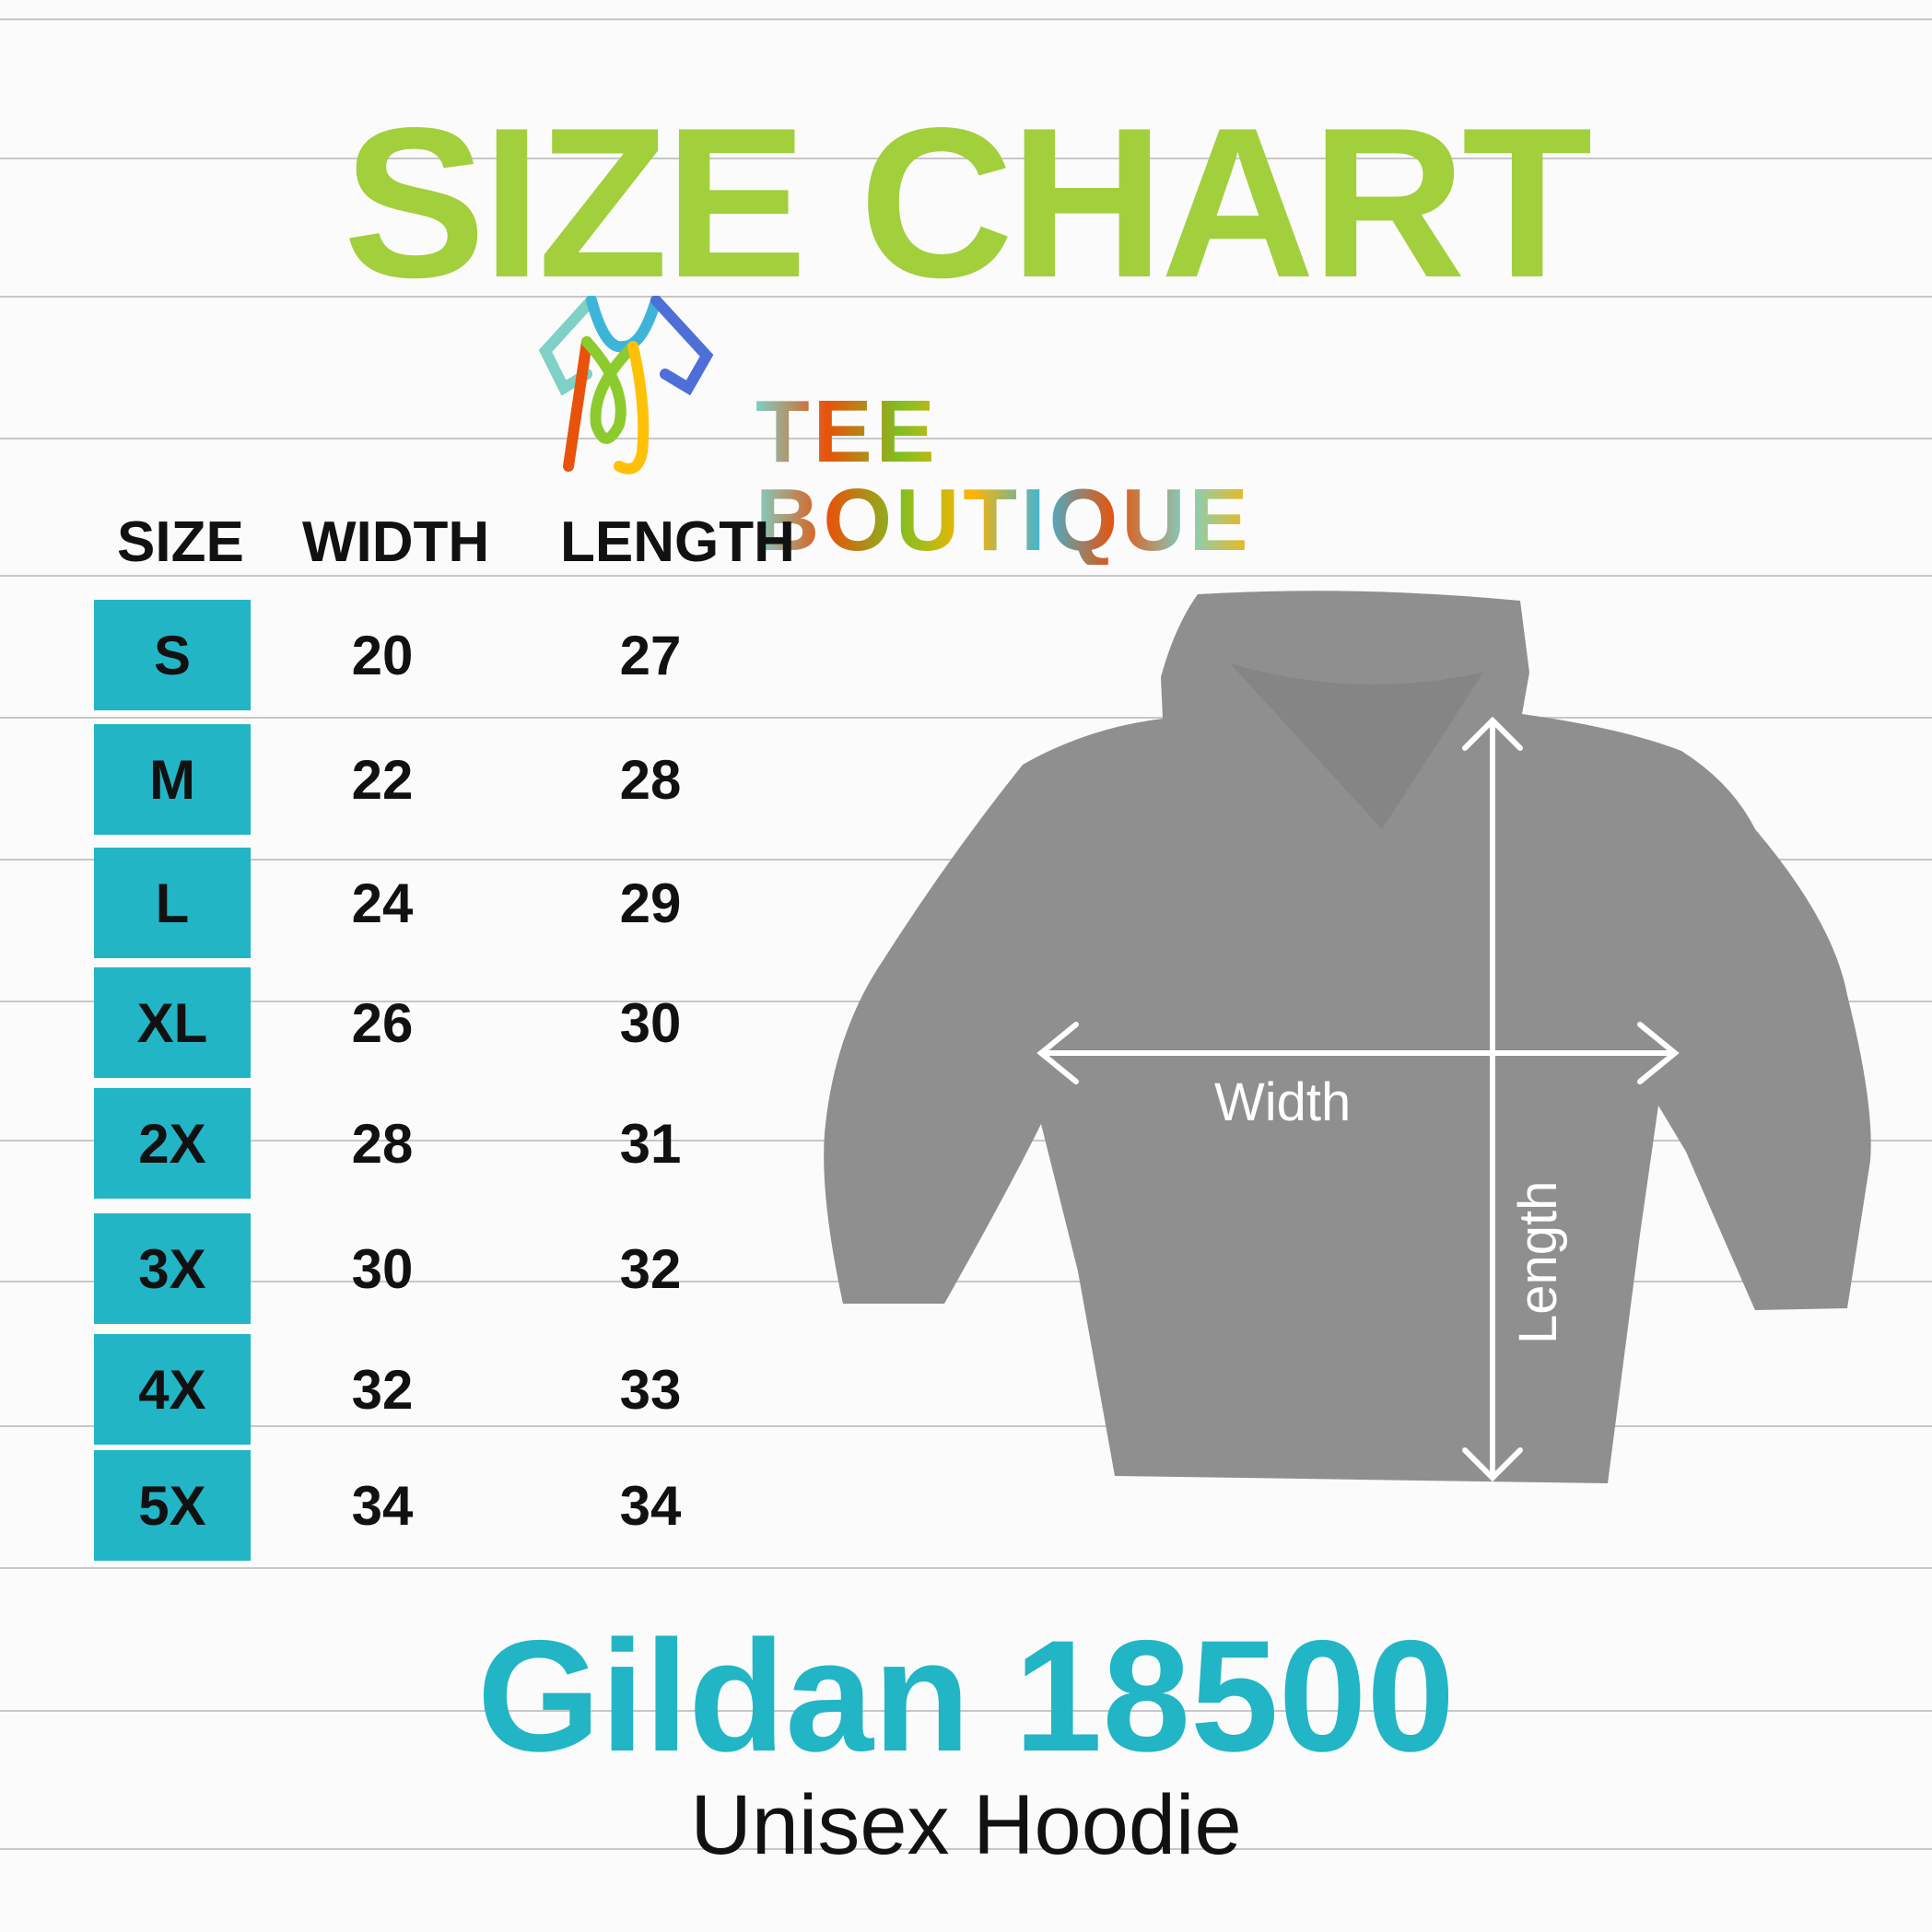  What do you see at coordinates (382, 655) in the screenshot?
I see `width-cell: 20` at bounding box center [382, 655].